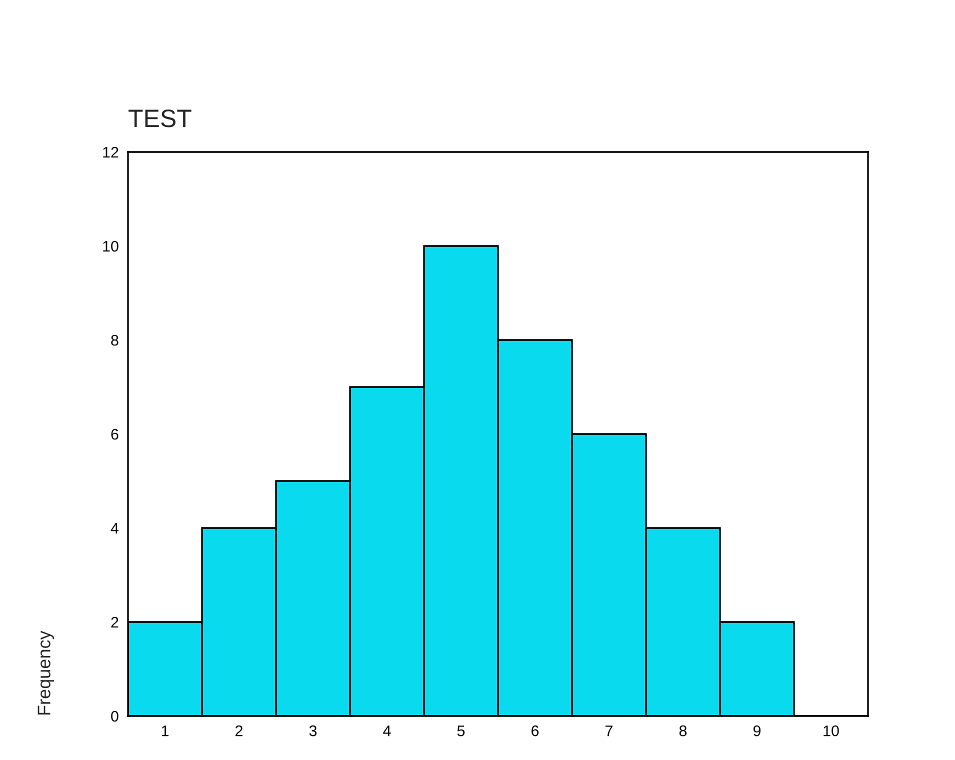 This screenshot has width=955, height=760. What do you see at coordinates (114, 716) in the screenshot?
I see `y-tick-label: 0` at bounding box center [114, 716].